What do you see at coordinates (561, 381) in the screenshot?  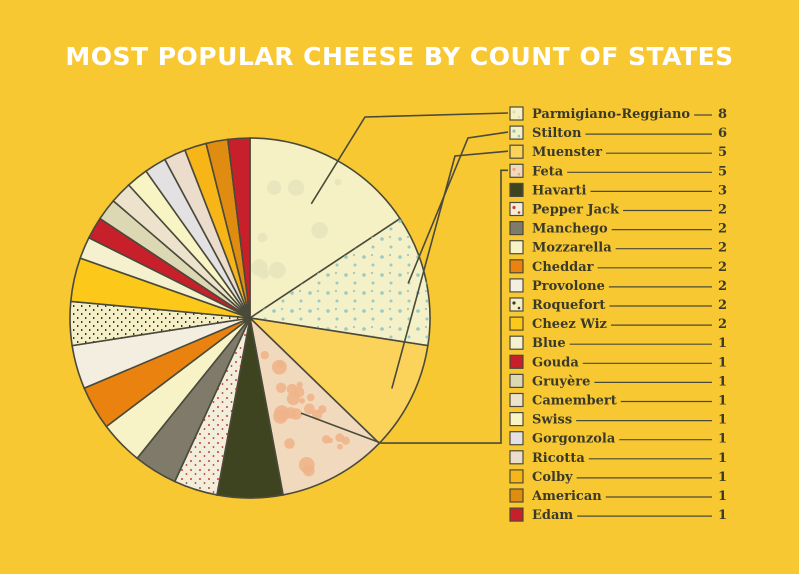 I see `legend-label: Gruyère` at bounding box center [561, 381].